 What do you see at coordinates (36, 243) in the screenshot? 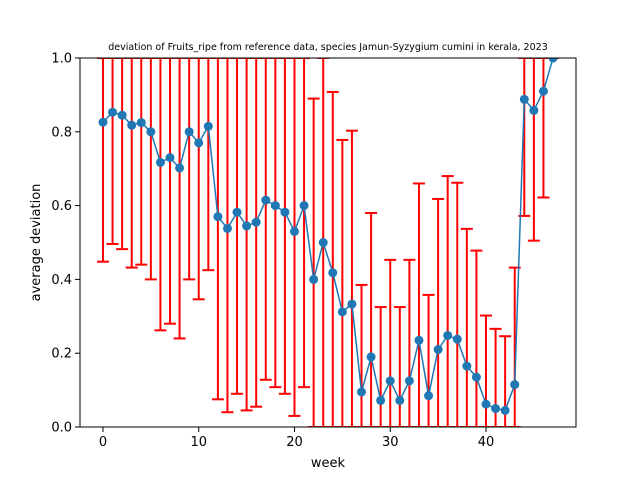
I see `y-axis-label: average deviation` at bounding box center [36, 243].